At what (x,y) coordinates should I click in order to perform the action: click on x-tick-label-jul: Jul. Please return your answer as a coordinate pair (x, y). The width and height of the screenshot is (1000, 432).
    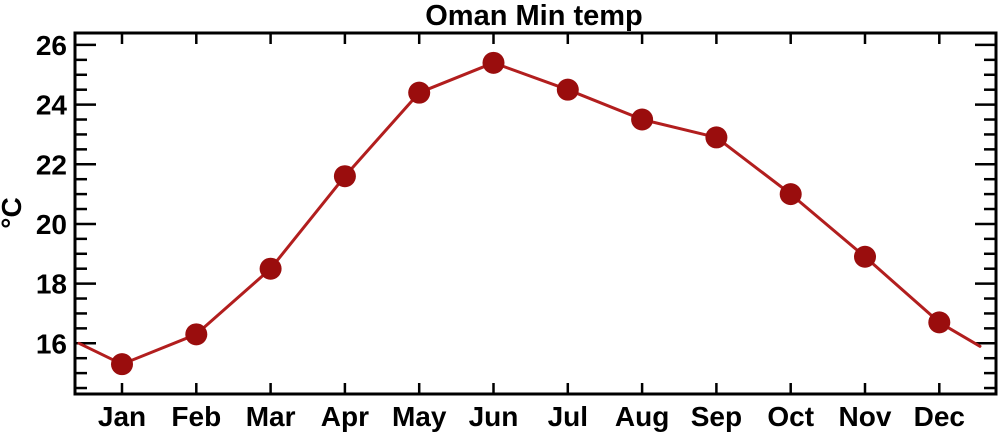
    Looking at the image, I should click on (568, 416).